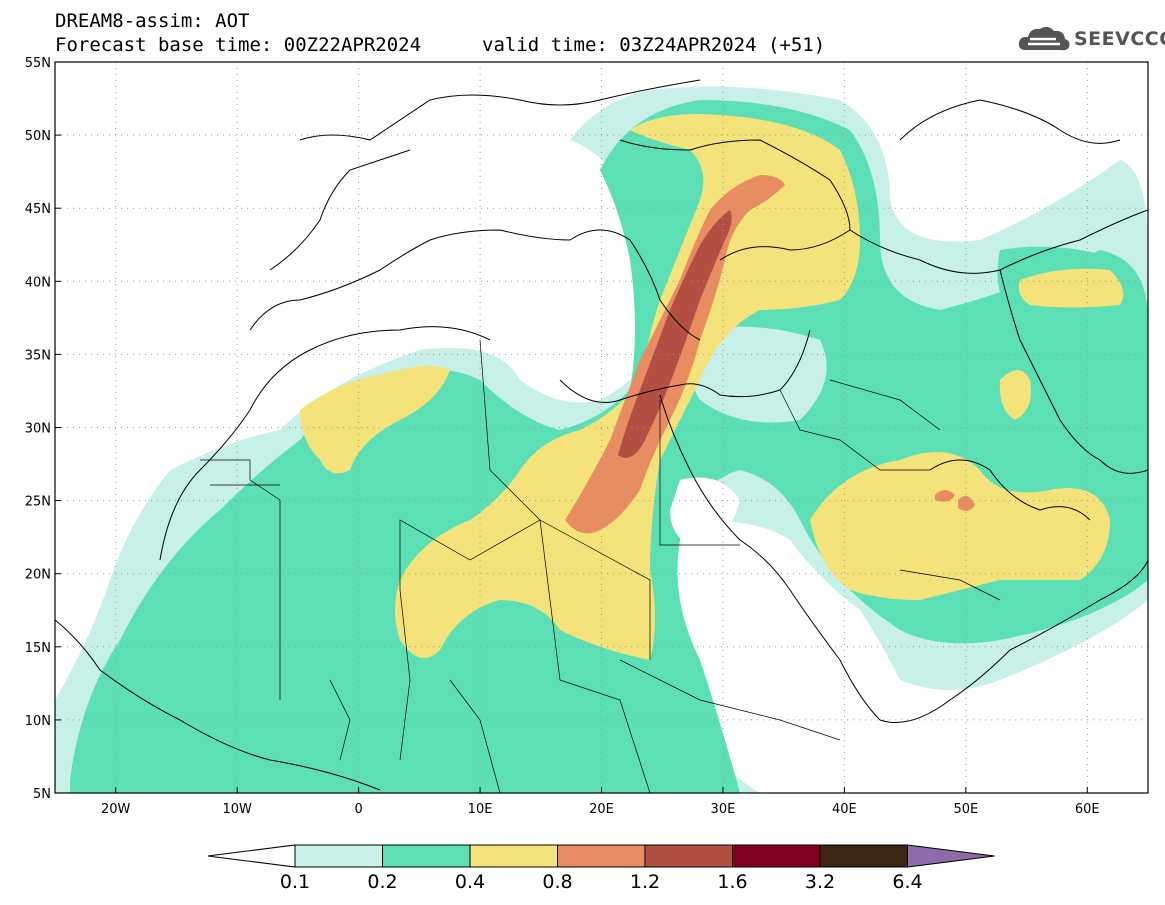 This screenshot has width=1165, height=905. Describe the element at coordinates (951, 856) in the screenshot. I see `colorbar-overflow` at that location.